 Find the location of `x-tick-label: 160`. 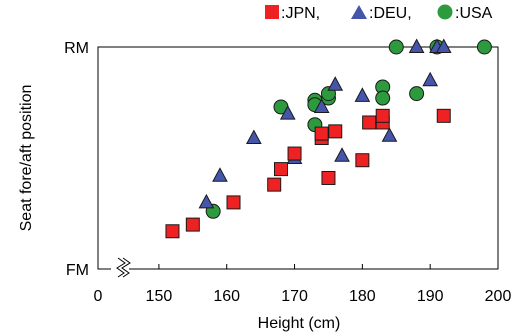

x-tick-label: 160 is located at coordinates (226, 296).